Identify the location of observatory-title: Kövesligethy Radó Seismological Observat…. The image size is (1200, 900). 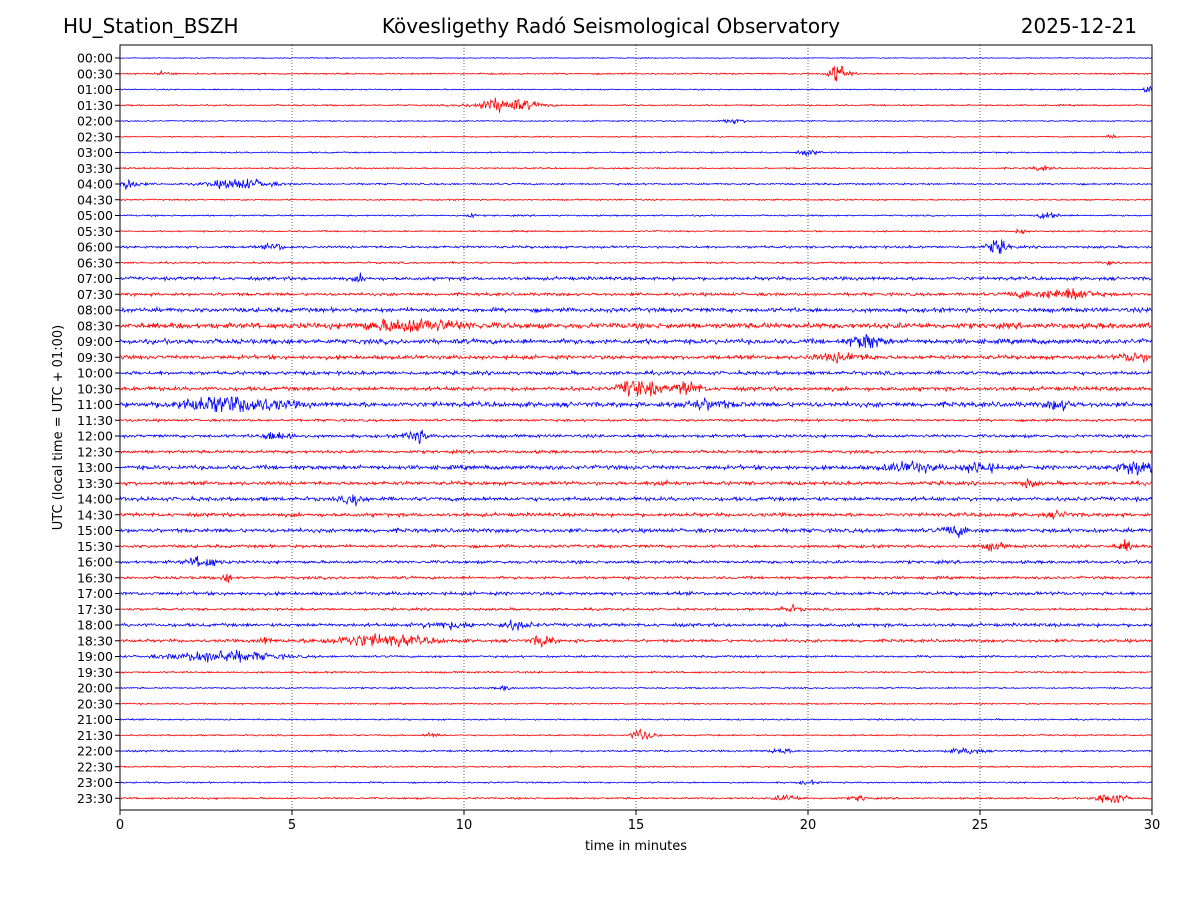
(611, 26).